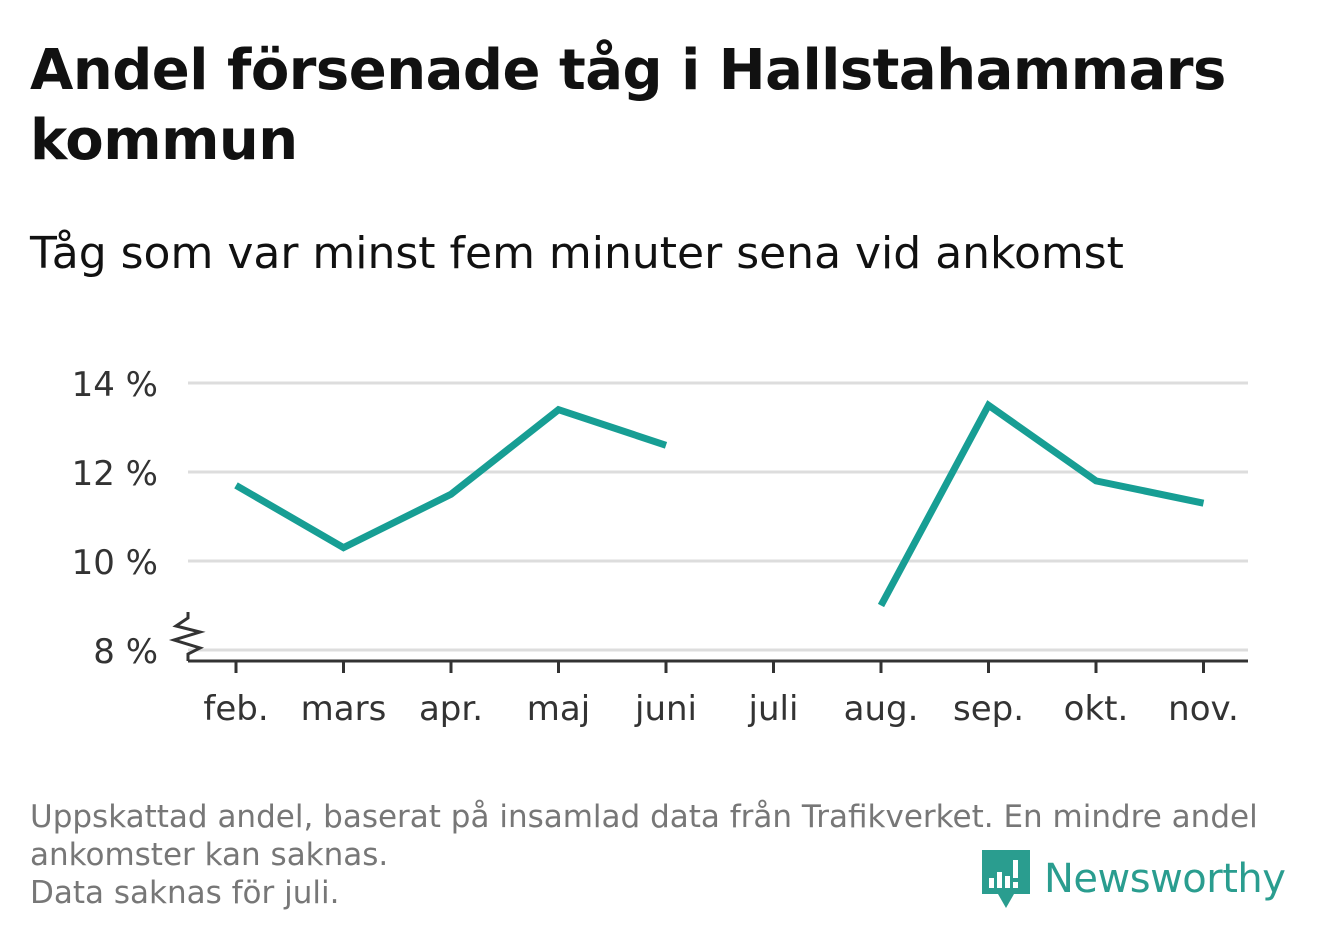 This screenshot has height=939, width=1322. I want to click on brand-name: Newsworthy, so click(1165, 879).